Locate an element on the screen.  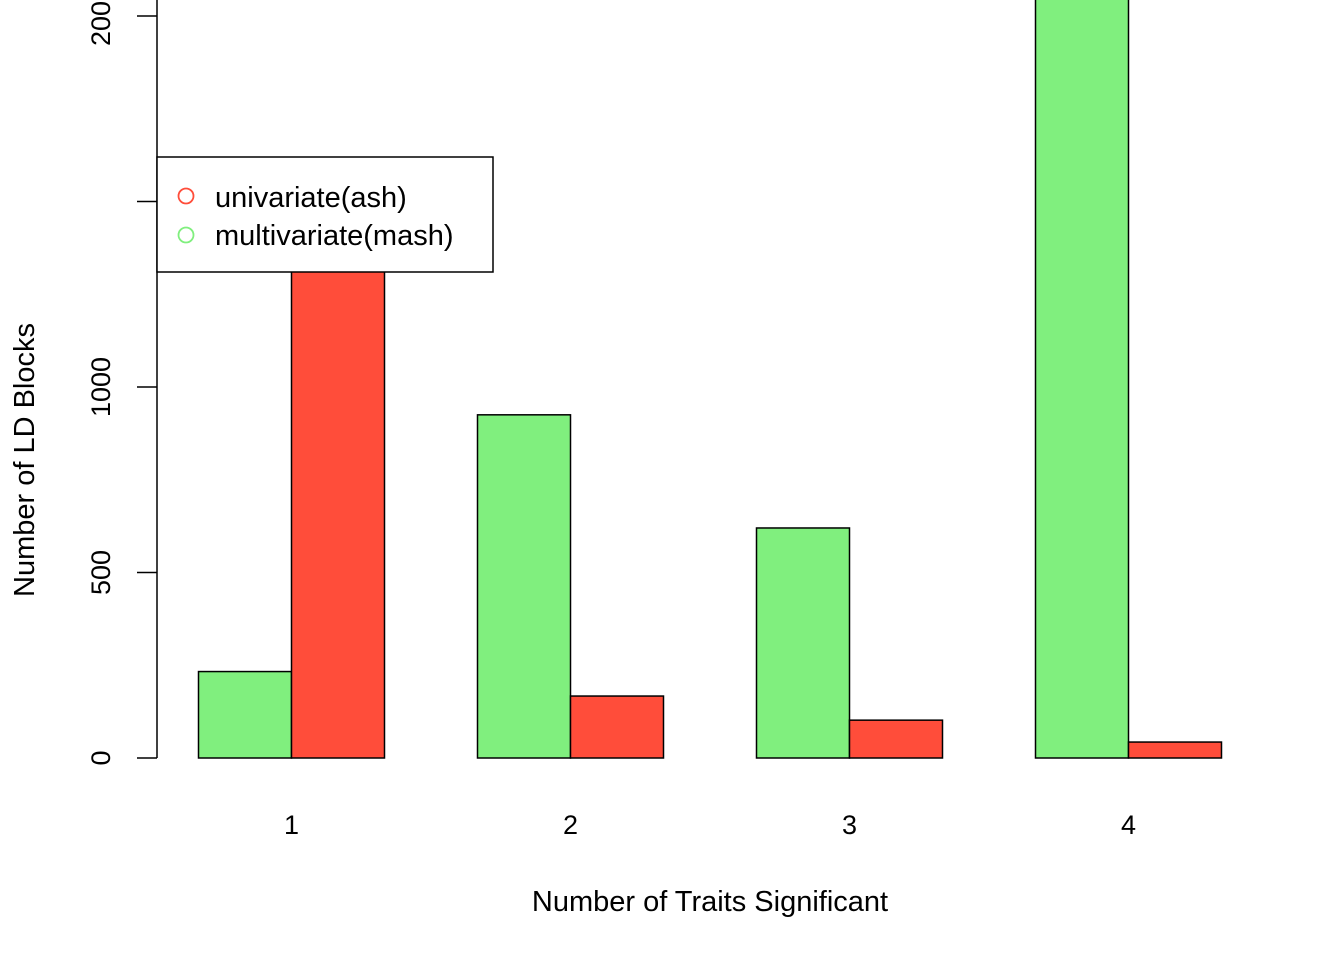
legend-marker-multivariate is located at coordinates (186, 235).